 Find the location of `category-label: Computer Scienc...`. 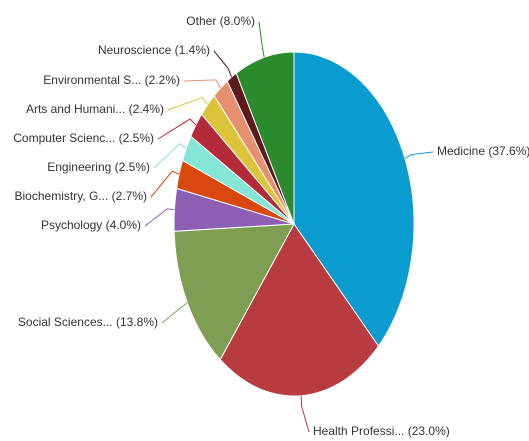

category-label: Computer Scienc... is located at coordinates (64, 138).